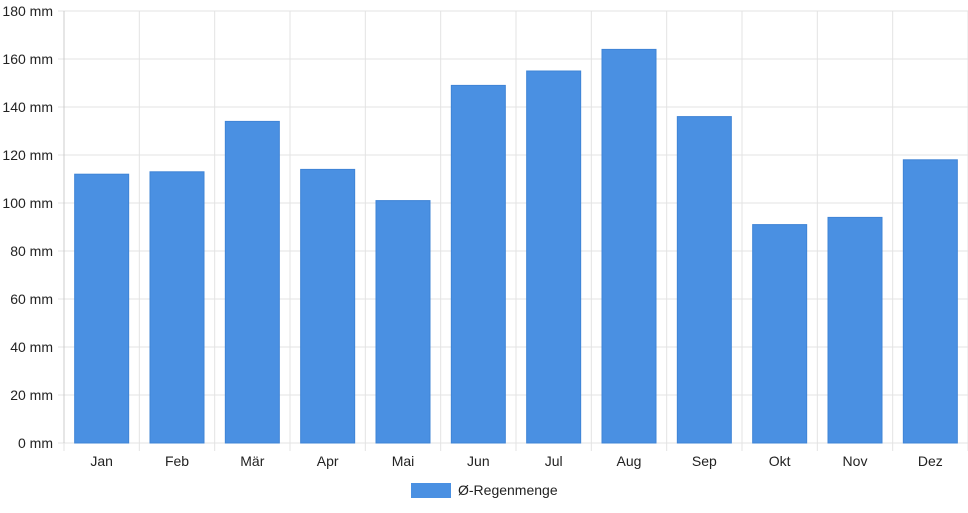 This screenshot has height=513, width=968. Describe the element at coordinates (855, 461) in the screenshot. I see `x-tick-label: Nov` at that location.